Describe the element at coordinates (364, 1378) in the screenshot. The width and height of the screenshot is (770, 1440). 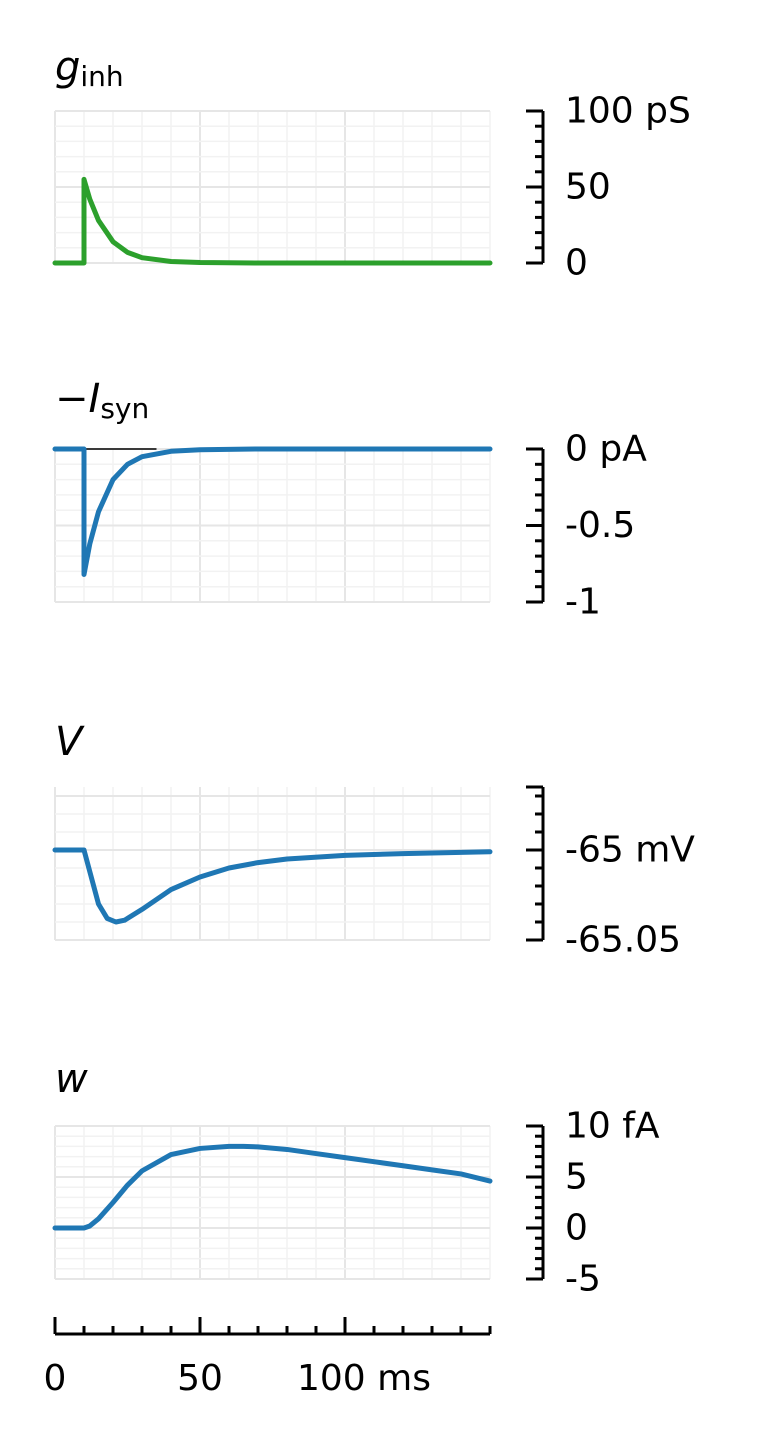
I see `x-tick-label: 100 ms` at that location.